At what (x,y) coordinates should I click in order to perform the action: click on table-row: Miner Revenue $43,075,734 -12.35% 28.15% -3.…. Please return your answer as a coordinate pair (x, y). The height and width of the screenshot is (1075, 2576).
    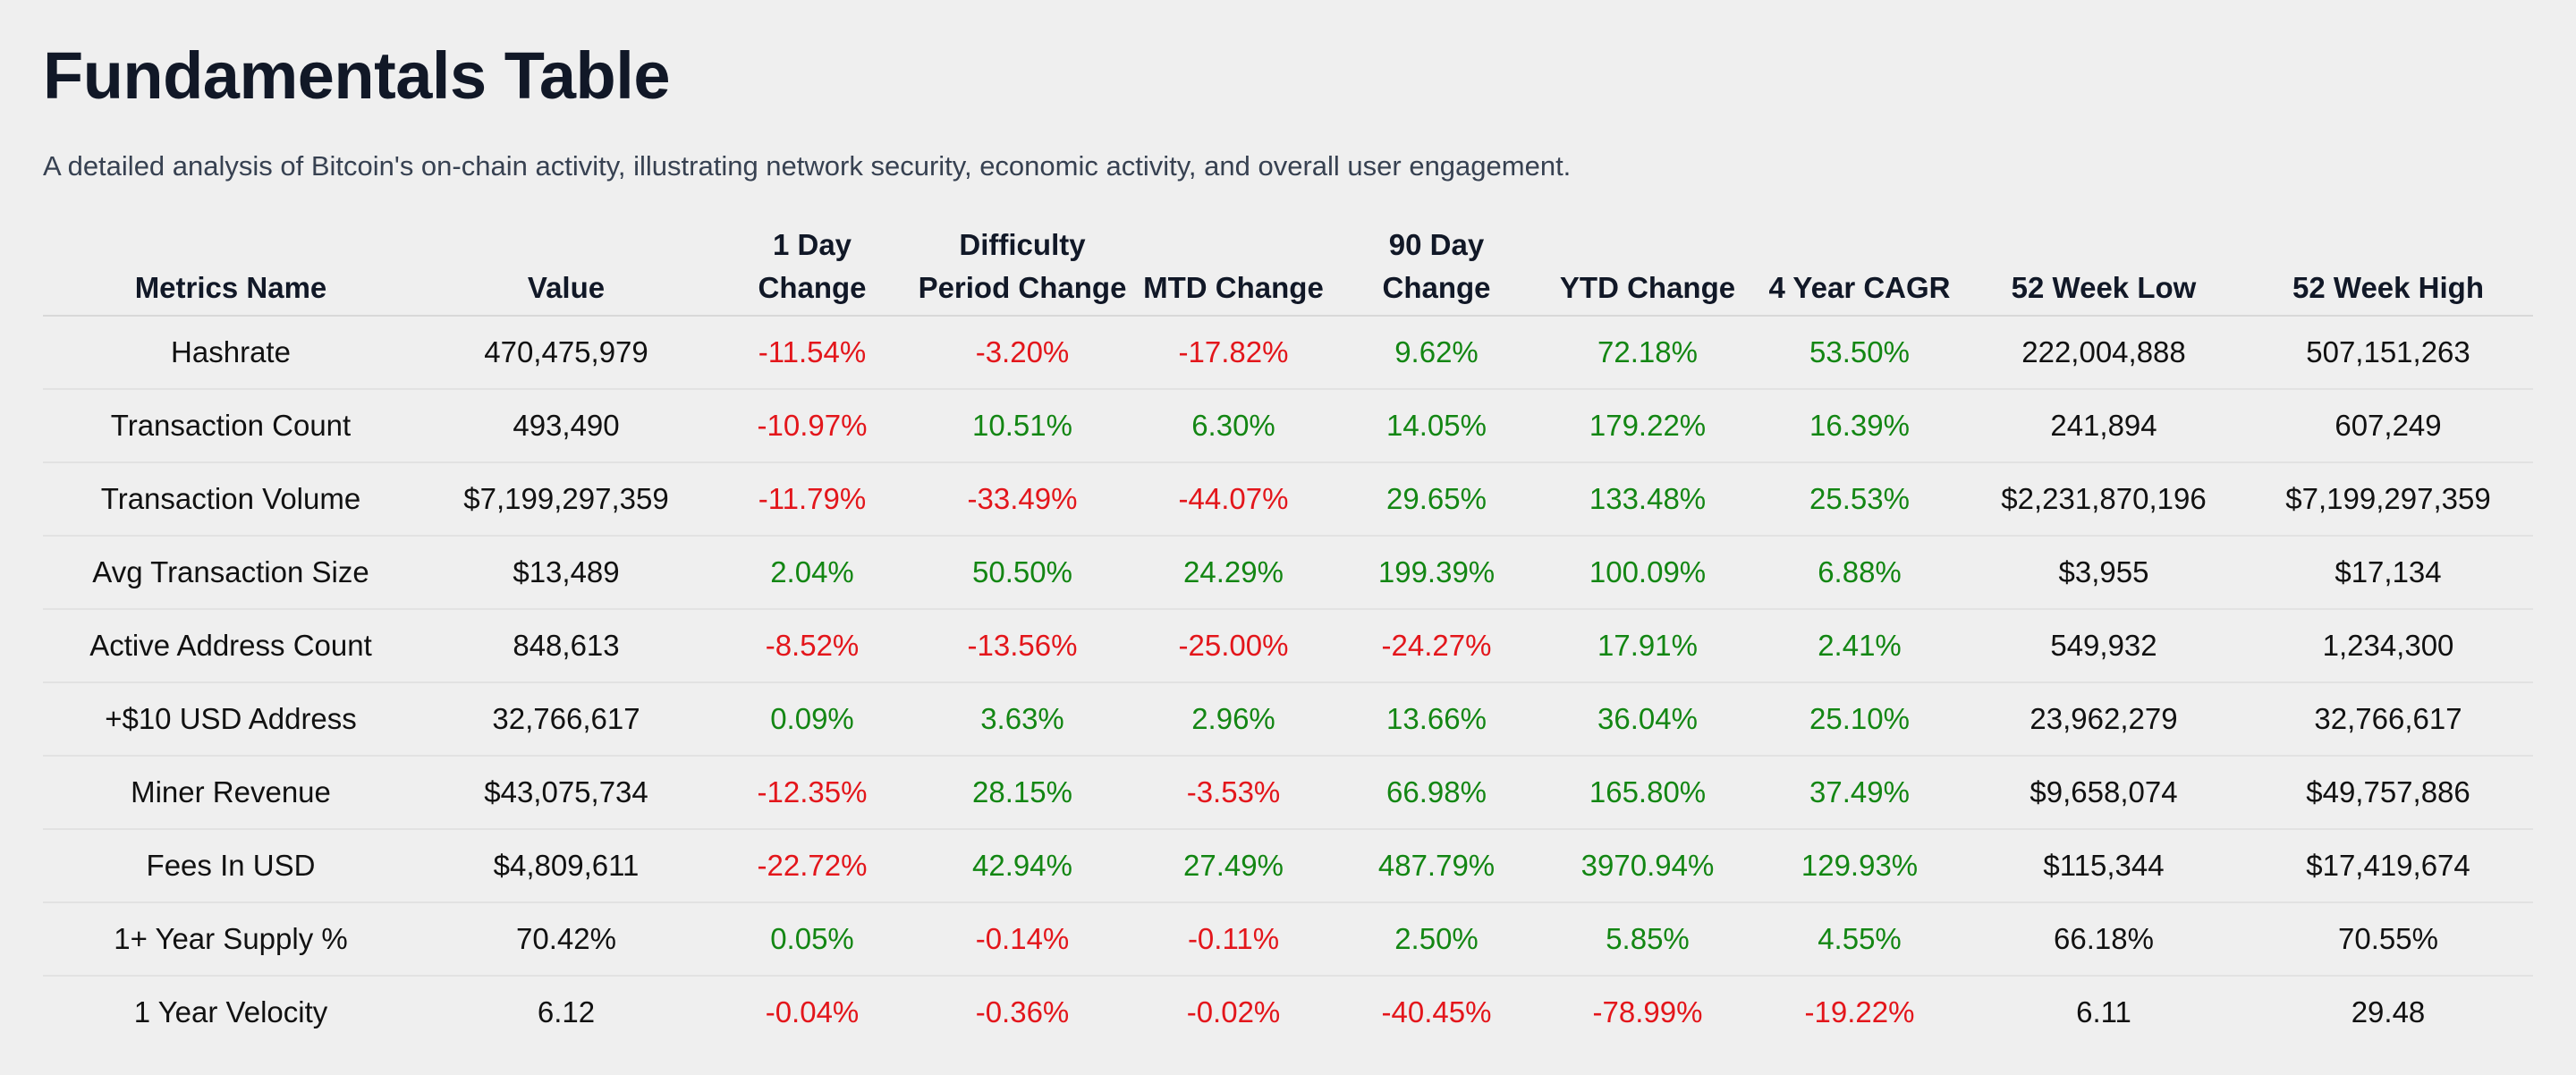
    Looking at the image, I should click on (1288, 793).